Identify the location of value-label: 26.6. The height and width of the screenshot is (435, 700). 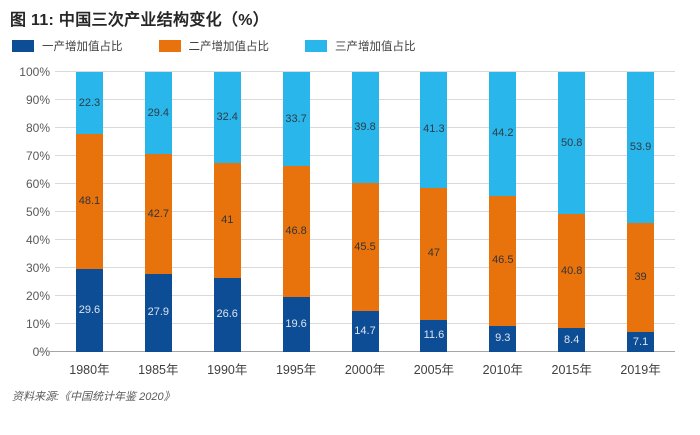
(227, 314).